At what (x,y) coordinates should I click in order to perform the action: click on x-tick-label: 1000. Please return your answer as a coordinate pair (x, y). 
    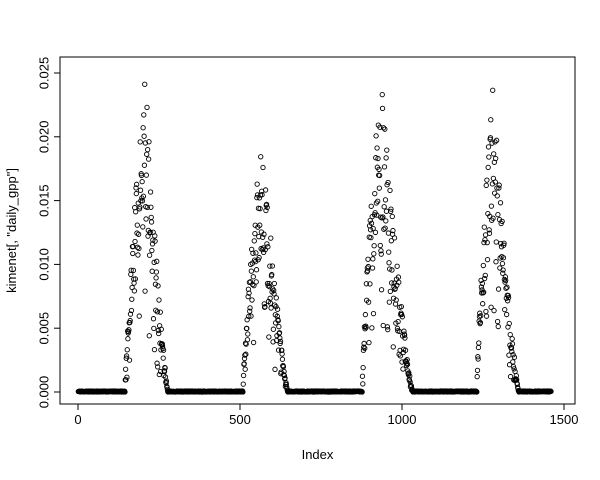
    Looking at the image, I should click on (402, 419).